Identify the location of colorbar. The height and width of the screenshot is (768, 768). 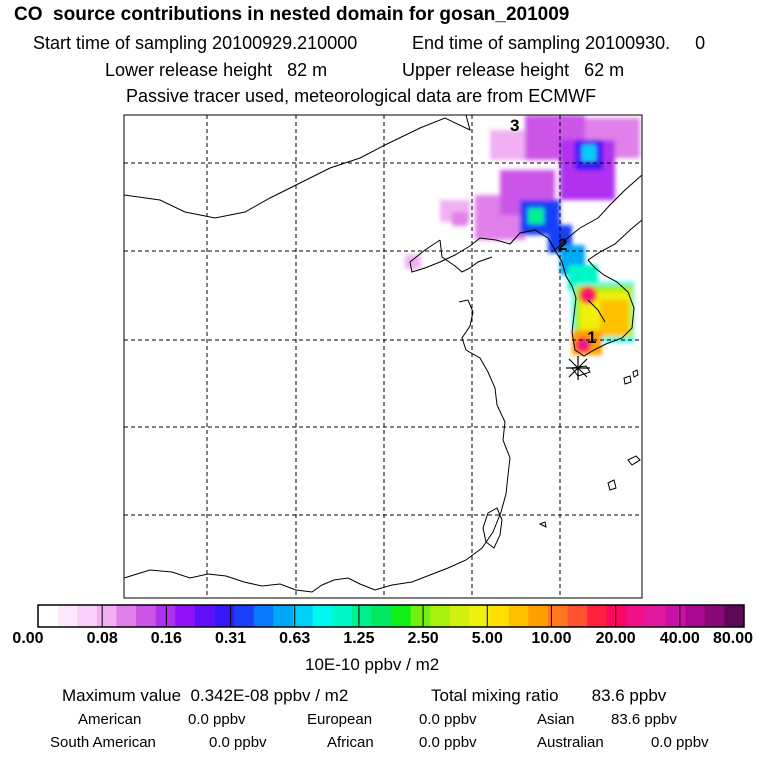
(391, 616).